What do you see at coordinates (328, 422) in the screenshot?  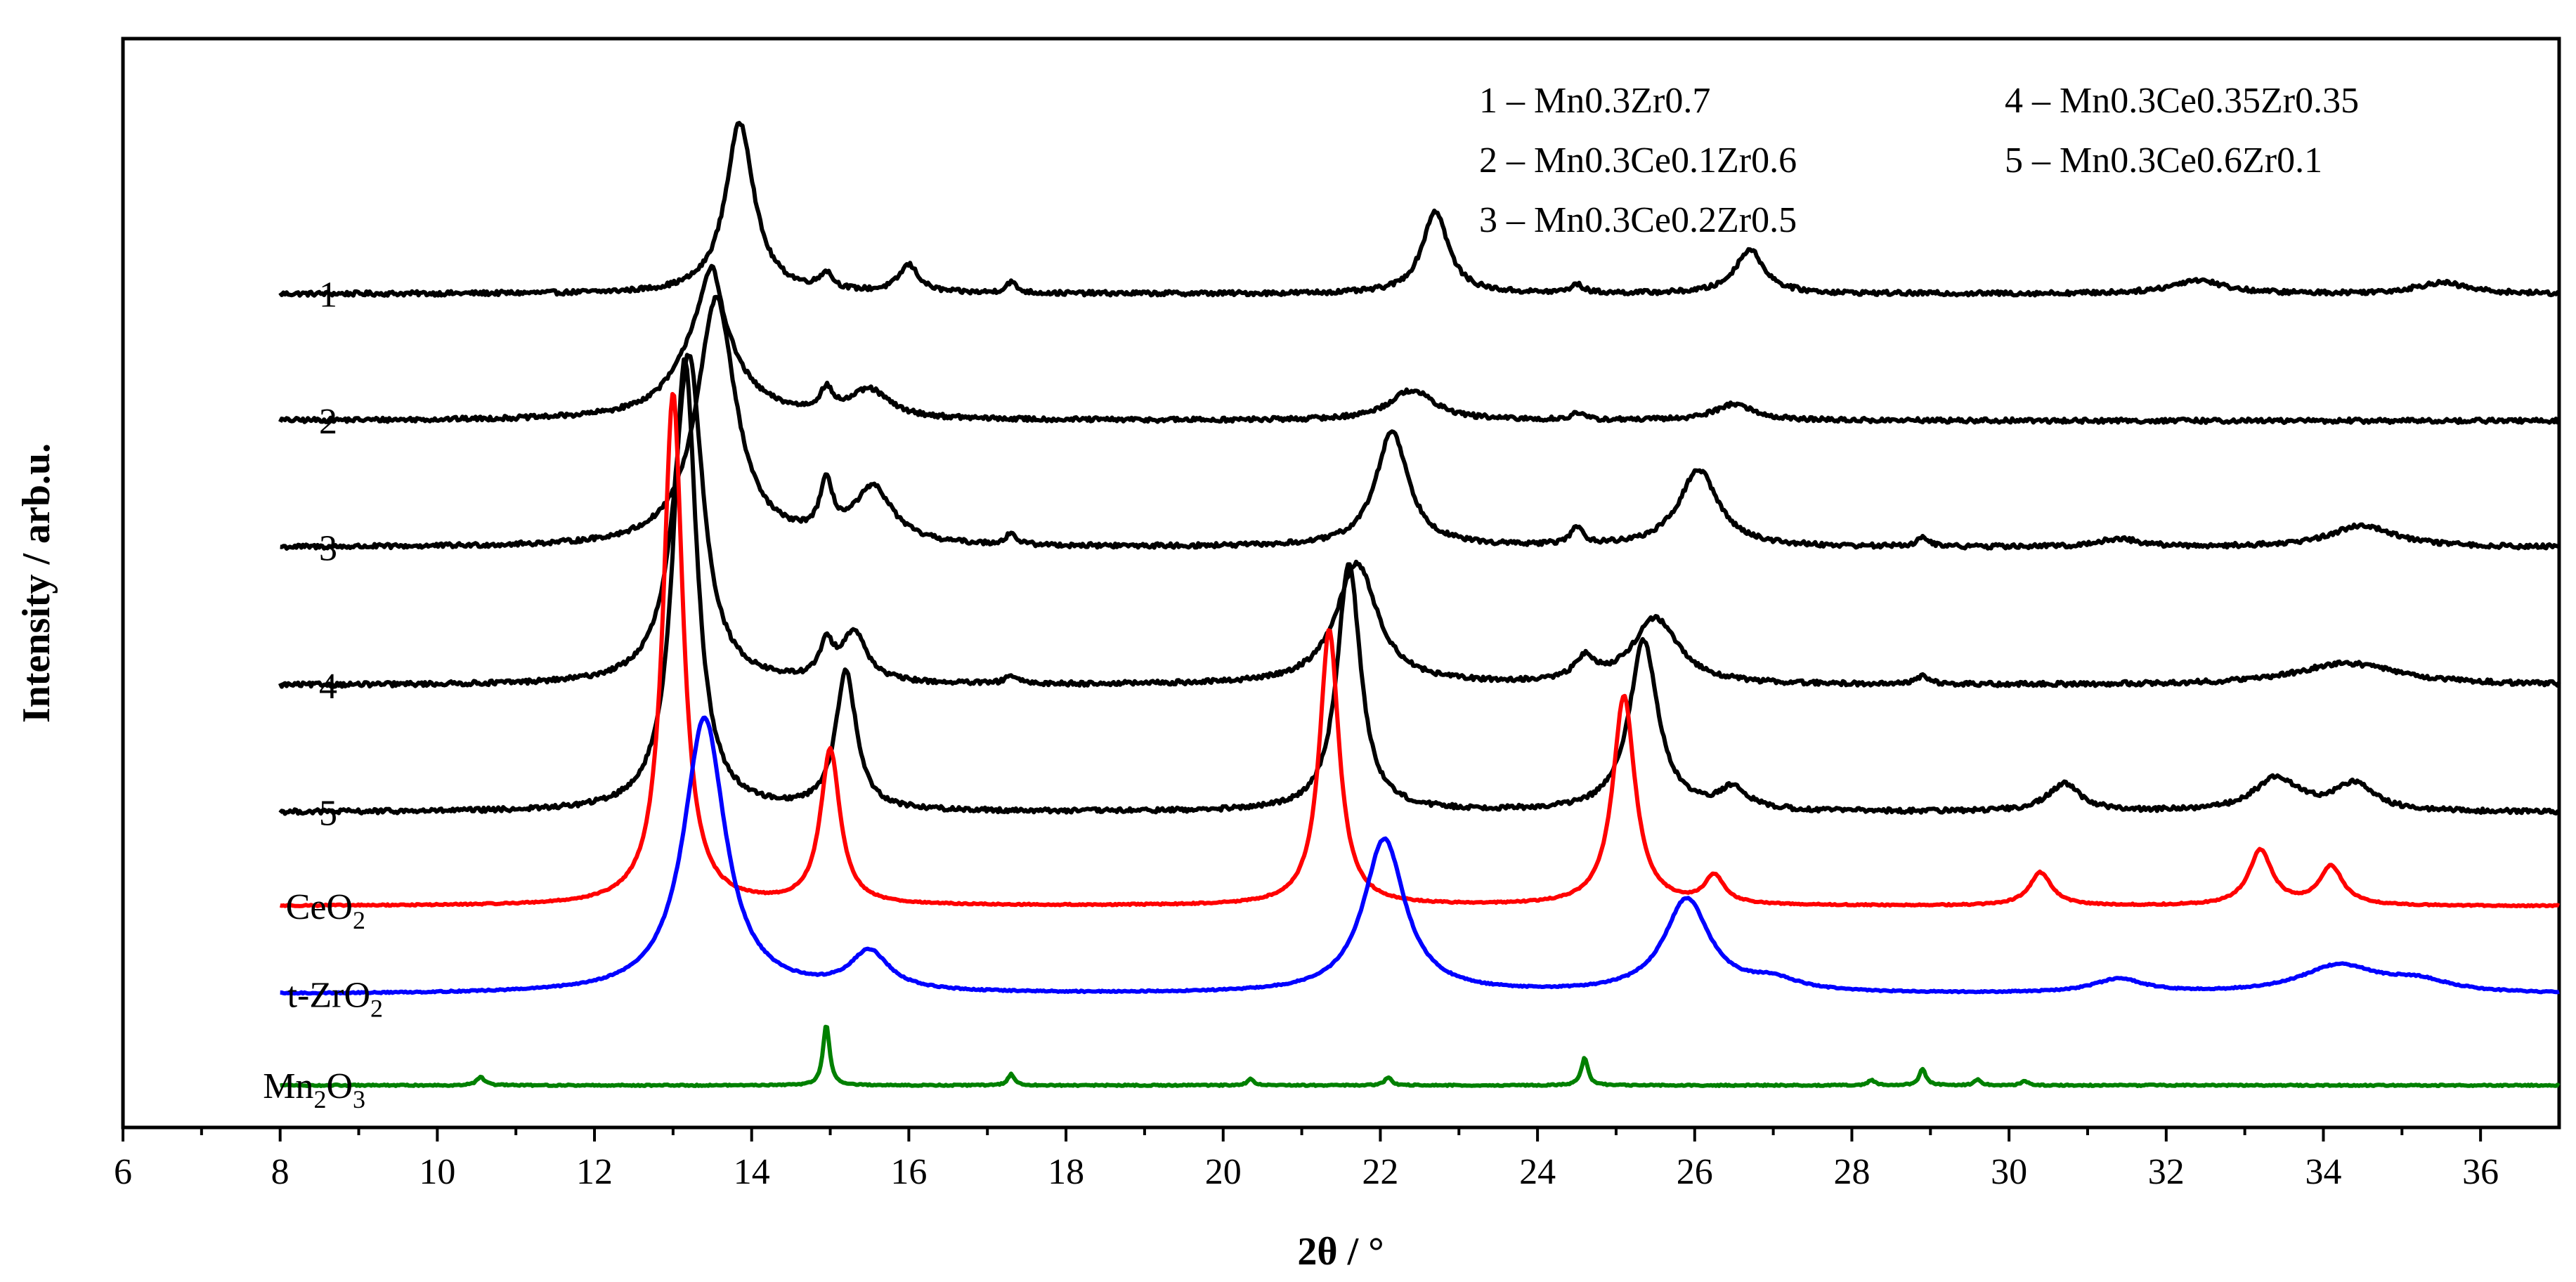 I see `series-label-2: 2` at bounding box center [328, 422].